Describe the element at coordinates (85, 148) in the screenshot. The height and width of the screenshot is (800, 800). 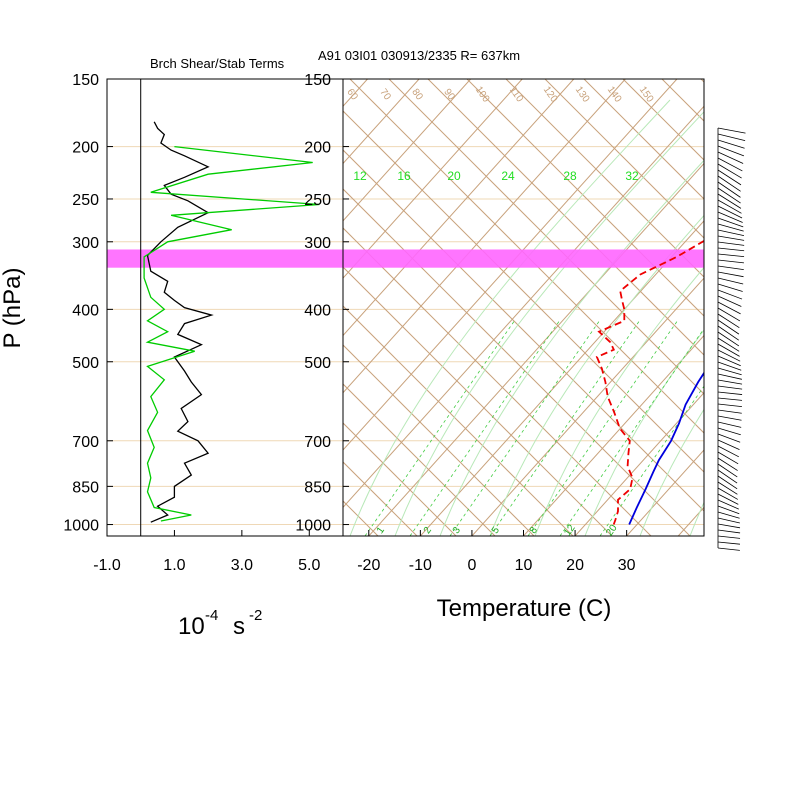
I see `pressure-tick-label: 200` at that location.